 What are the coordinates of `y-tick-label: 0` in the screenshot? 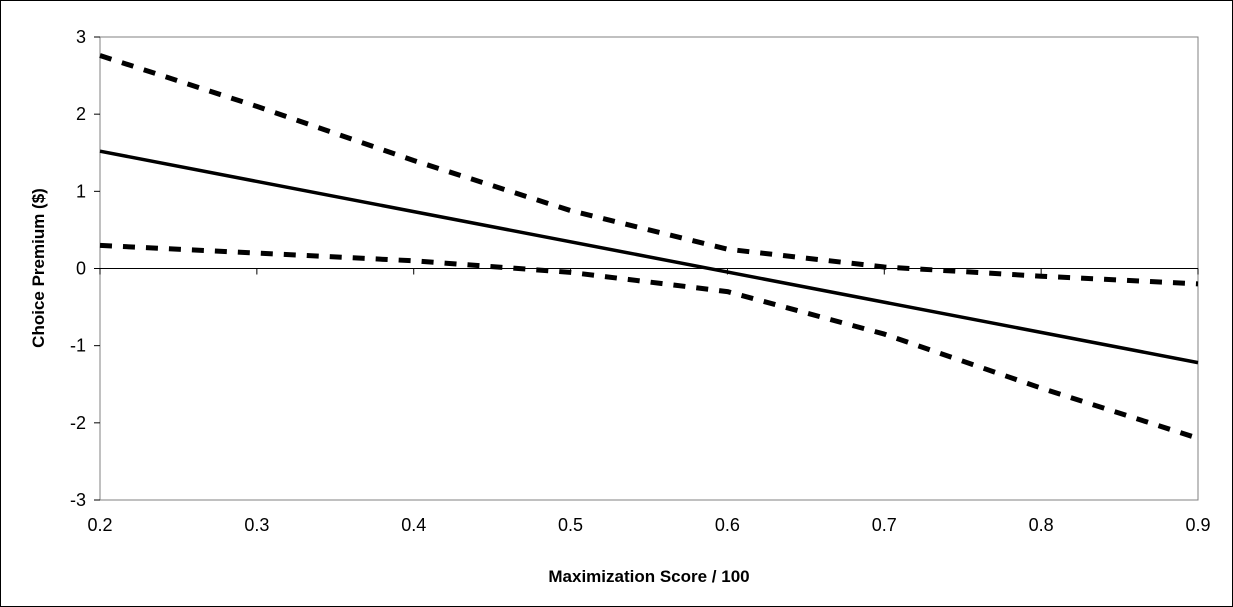 It's located at (81, 269).